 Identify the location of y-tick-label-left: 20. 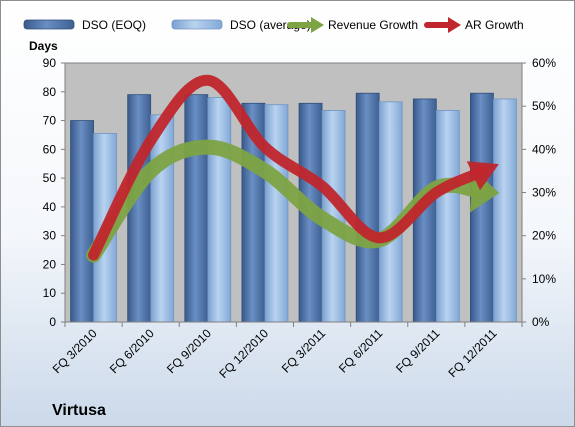
(50, 264).